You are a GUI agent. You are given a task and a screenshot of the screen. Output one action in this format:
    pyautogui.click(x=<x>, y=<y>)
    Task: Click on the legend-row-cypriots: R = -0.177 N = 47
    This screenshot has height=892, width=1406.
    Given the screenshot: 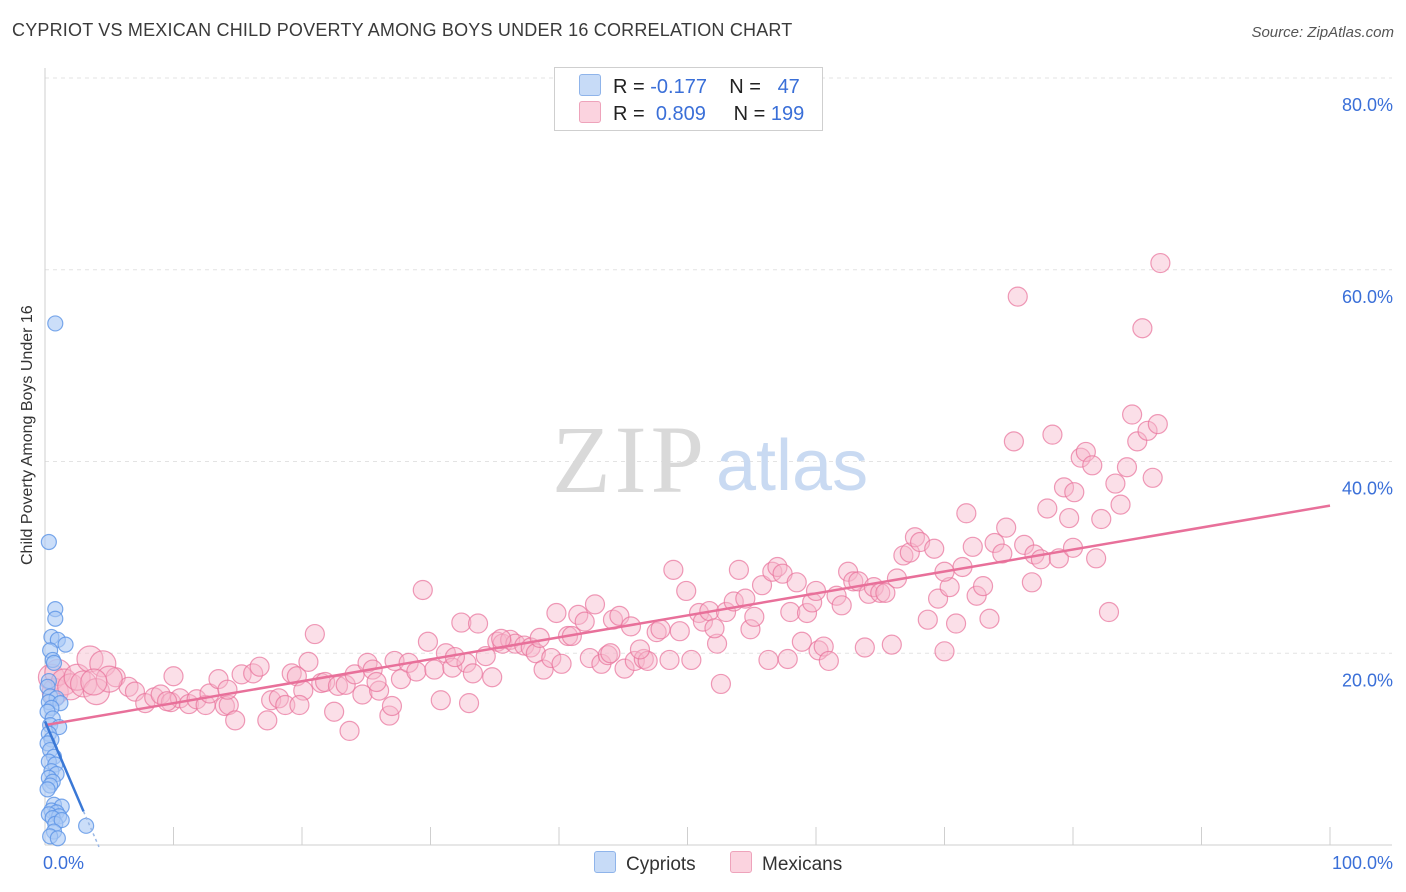 What is the action you would take?
    pyautogui.click(x=689, y=86)
    